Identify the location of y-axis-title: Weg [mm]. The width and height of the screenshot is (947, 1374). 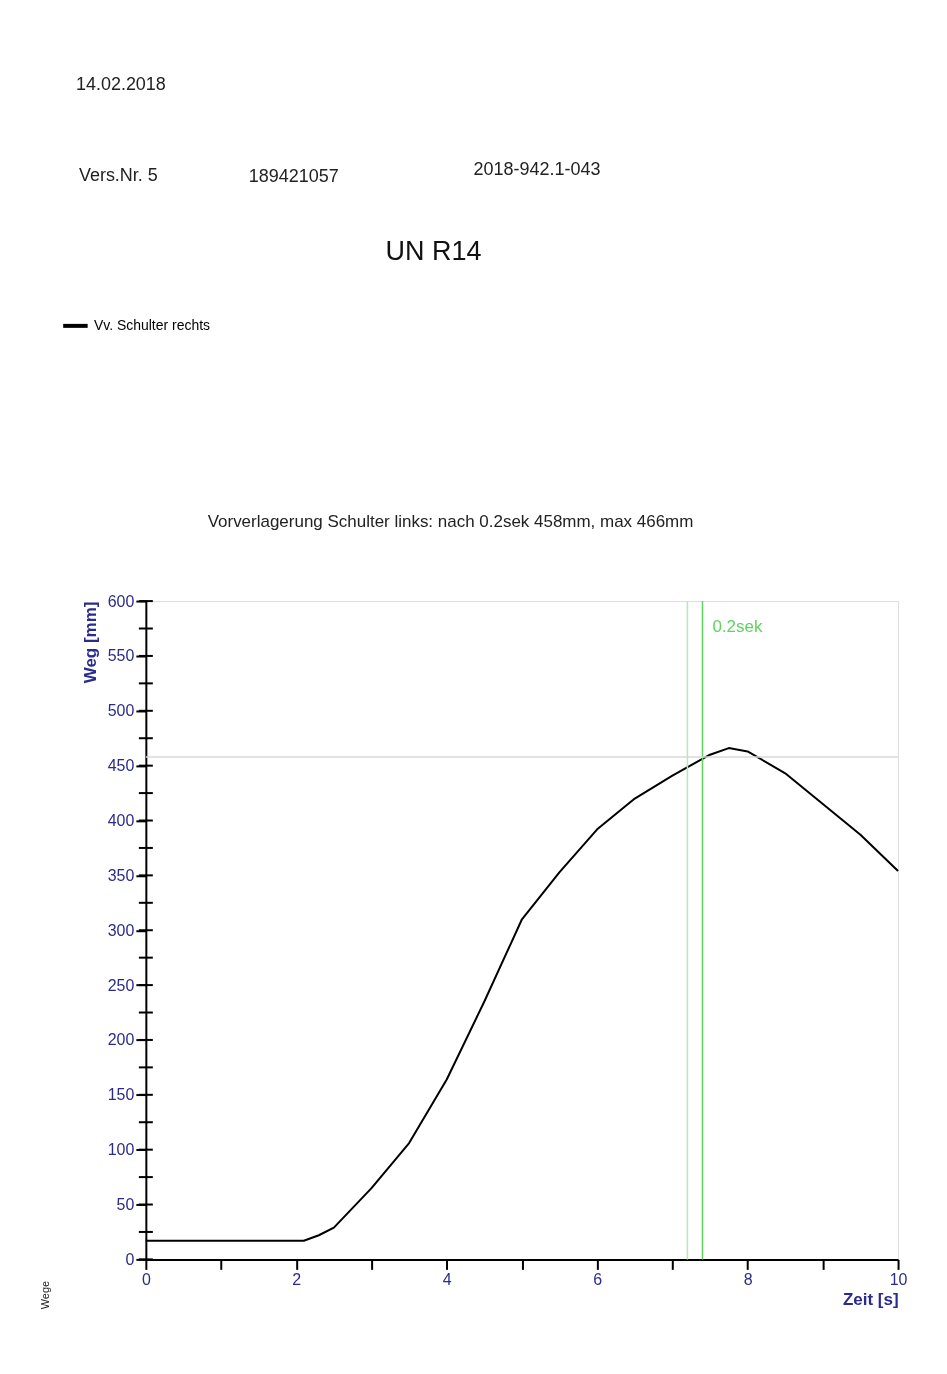
(90, 642).